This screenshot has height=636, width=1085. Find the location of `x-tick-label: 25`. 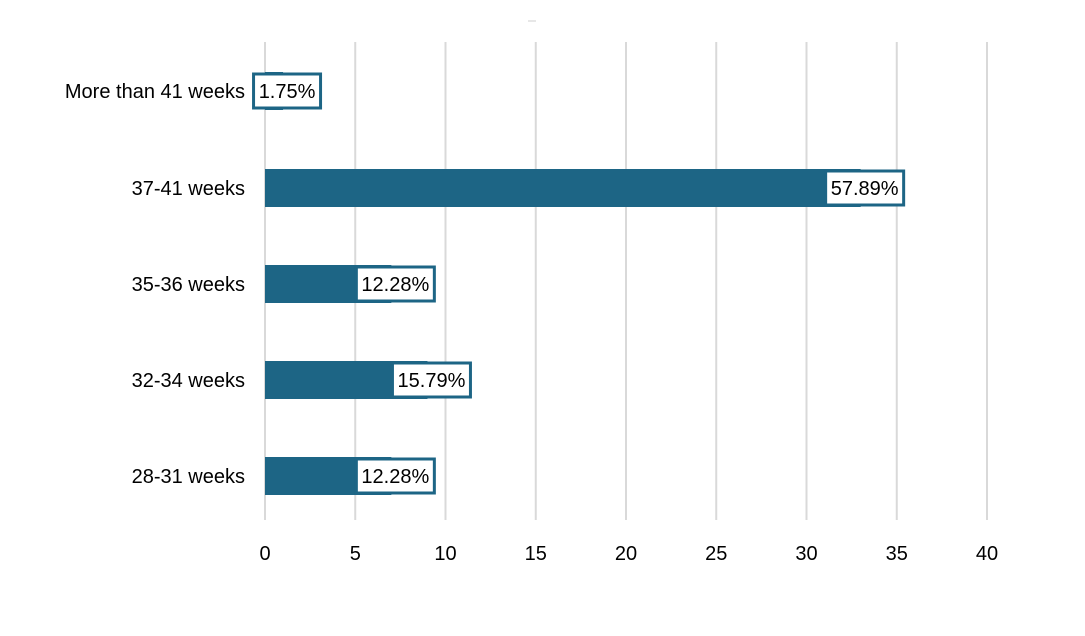

x-tick-label: 25 is located at coordinates (716, 554).